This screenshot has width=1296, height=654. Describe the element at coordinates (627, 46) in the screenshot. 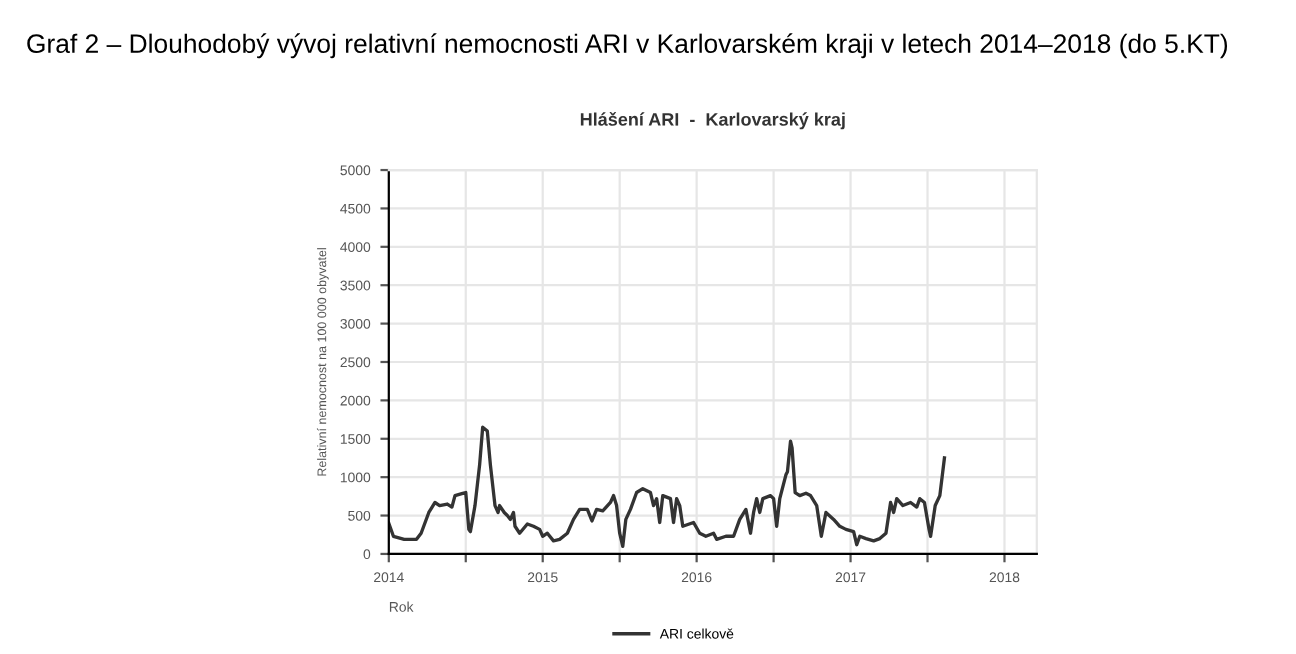

I see `chart-subtitle: Graf 2 – Dlouhodobý vývoj relativní nemocnosti ARI v Karlovarském kraji v letech 2014–2018 (do 5.KT)` at that location.